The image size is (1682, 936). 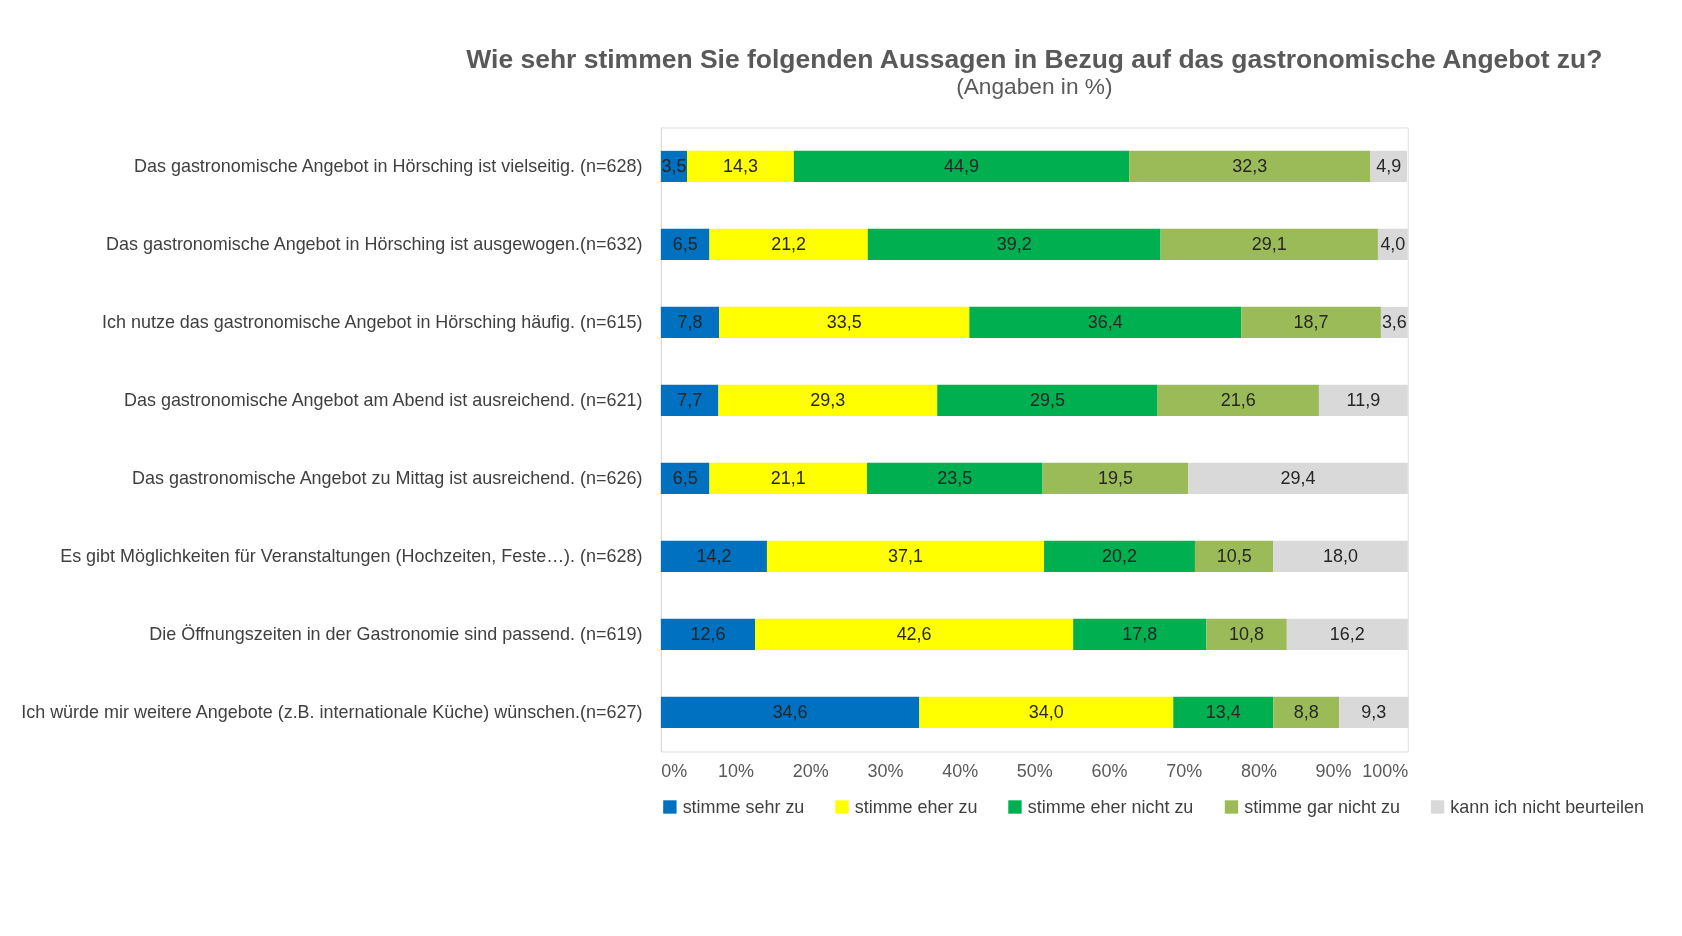 I want to click on data-label: 19,5, so click(x=1115, y=478).